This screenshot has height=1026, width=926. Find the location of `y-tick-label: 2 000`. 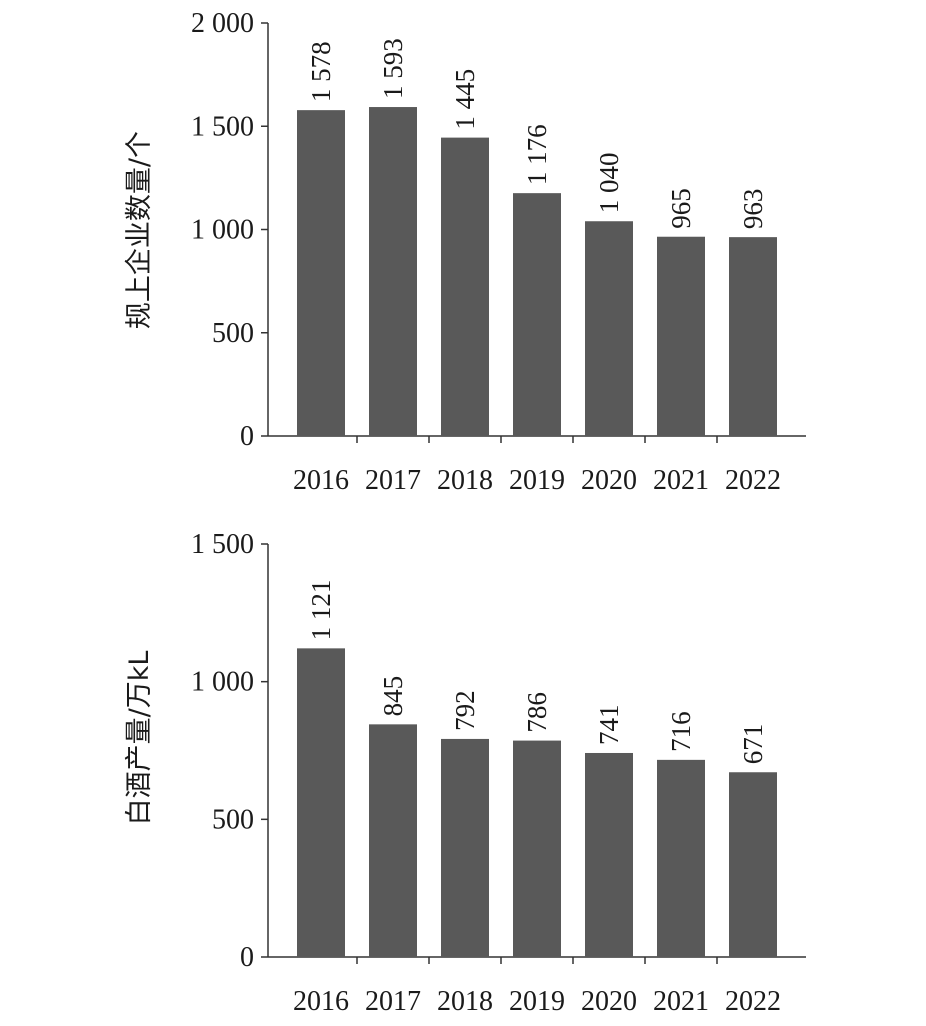

y-tick-label: 2 000 is located at coordinates (222, 23).